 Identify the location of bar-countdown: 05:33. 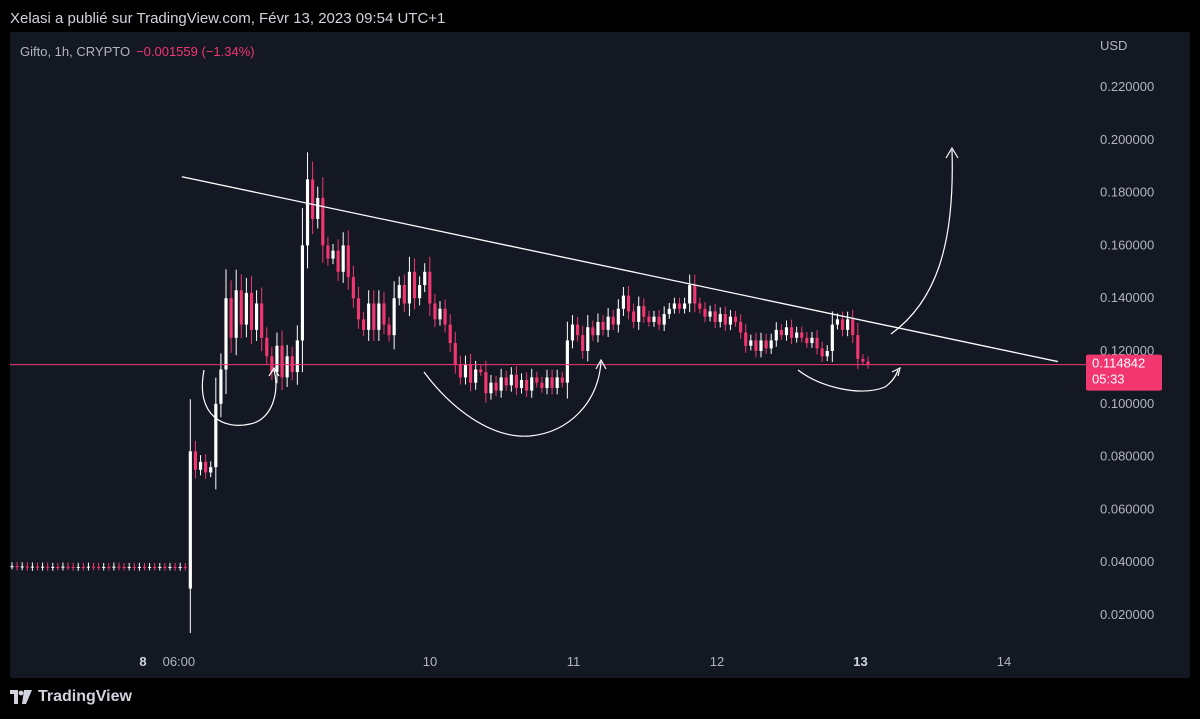
(1108, 379).